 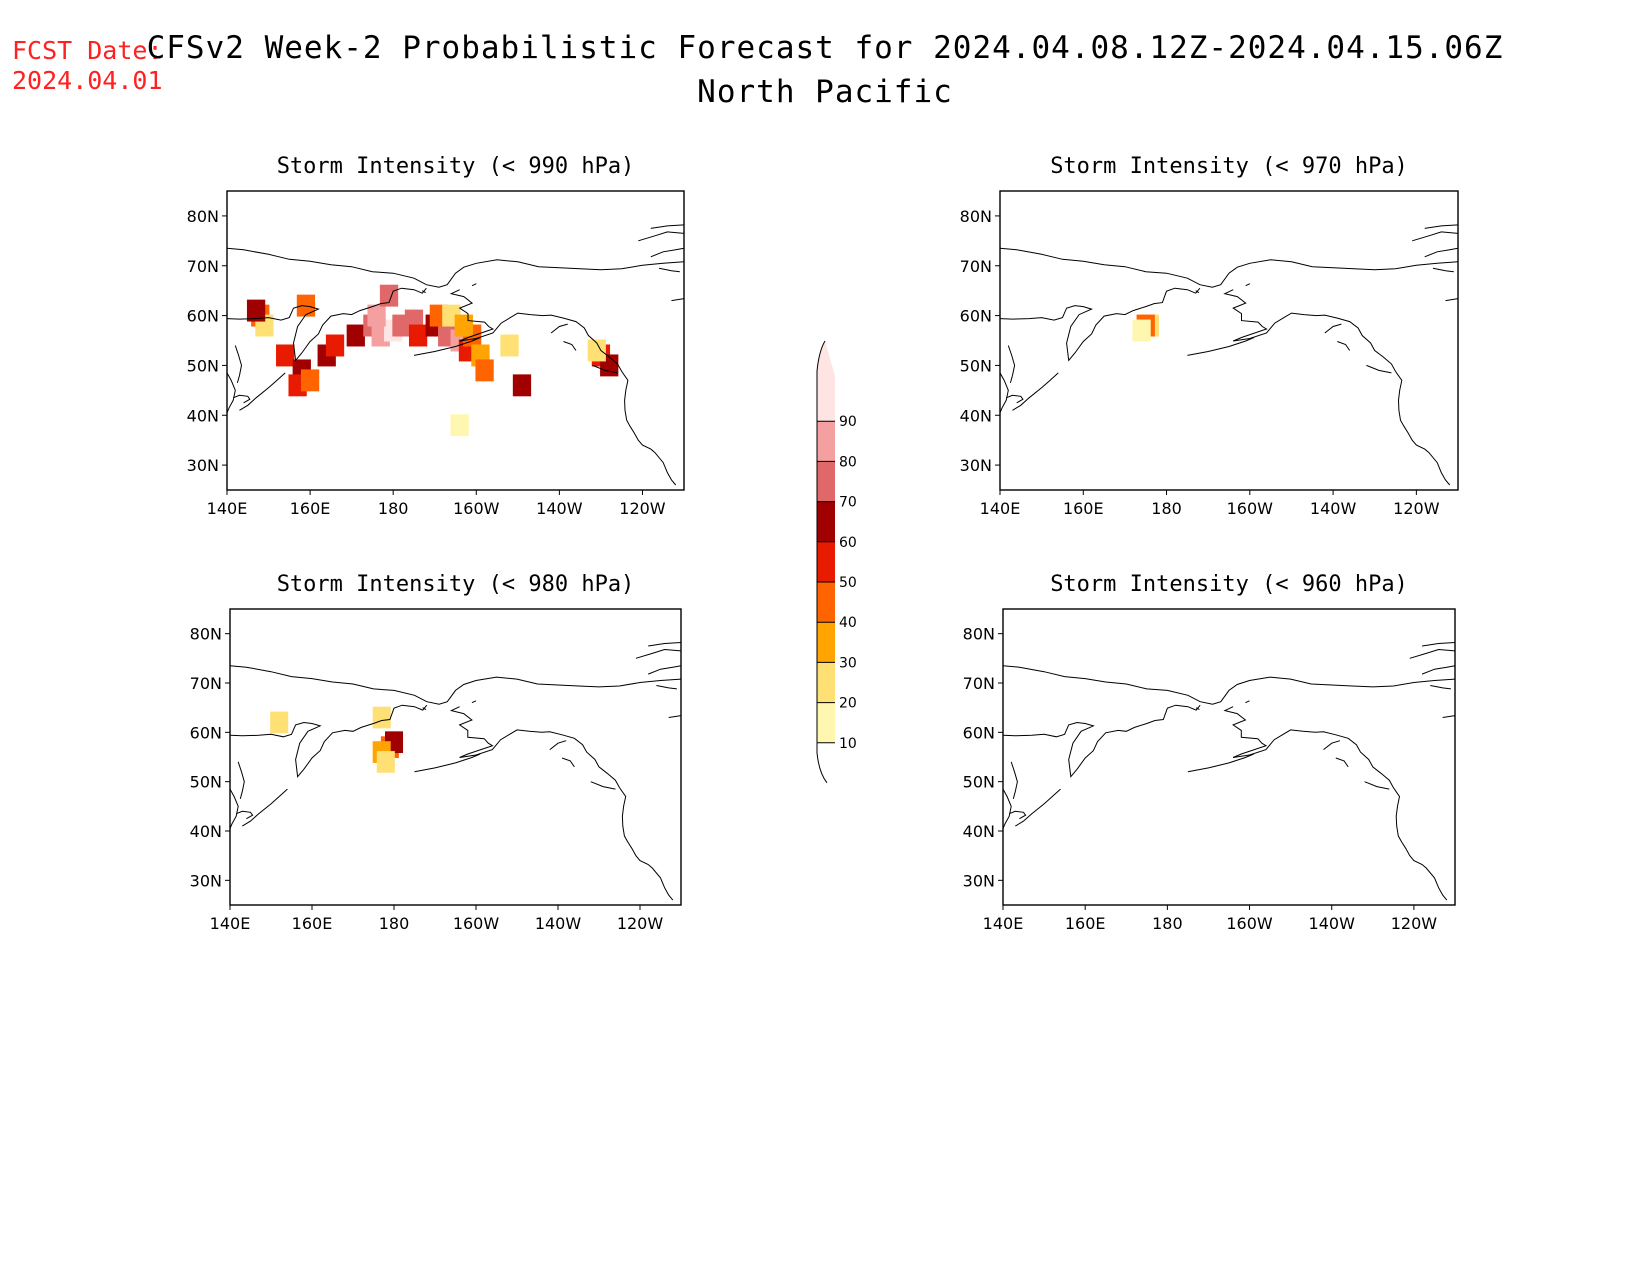 What do you see at coordinates (456, 166) in the screenshot?
I see `panel-title: Storm Intensity (< 990 hPa)` at bounding box center [456, 166].